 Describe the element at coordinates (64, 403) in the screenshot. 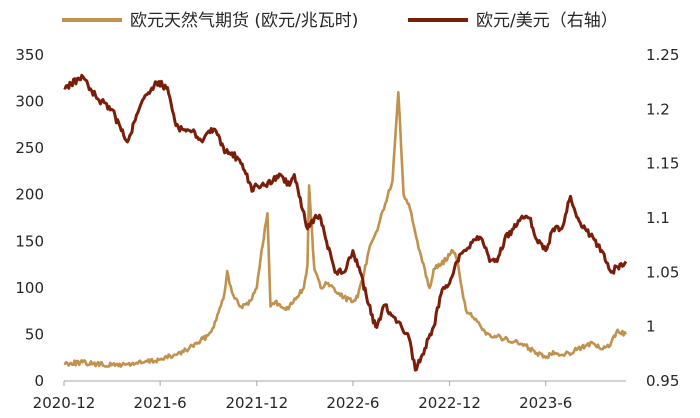

I see `x-tick-label: 2020-12` at that location.